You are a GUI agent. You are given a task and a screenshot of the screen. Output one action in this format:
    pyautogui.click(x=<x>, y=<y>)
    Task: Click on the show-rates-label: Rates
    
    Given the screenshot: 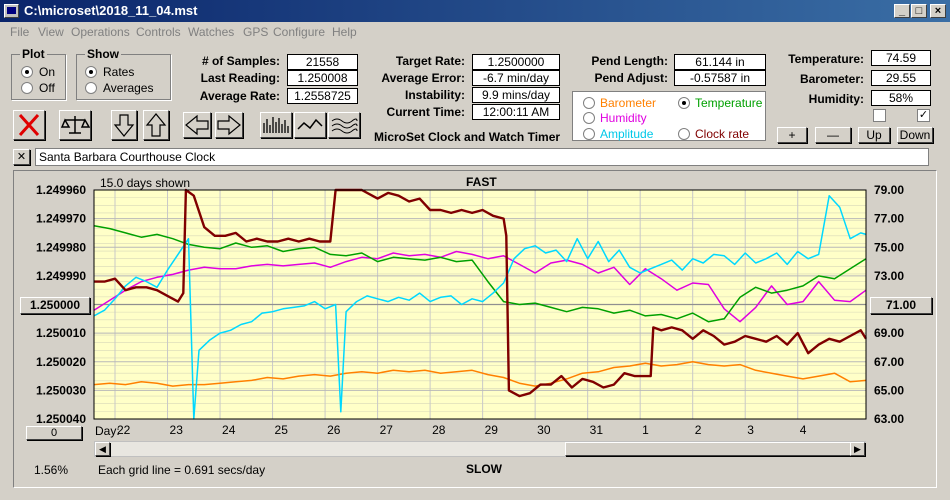 What is the action you would take?
    pyautogui.click(x=119, y=72)
    